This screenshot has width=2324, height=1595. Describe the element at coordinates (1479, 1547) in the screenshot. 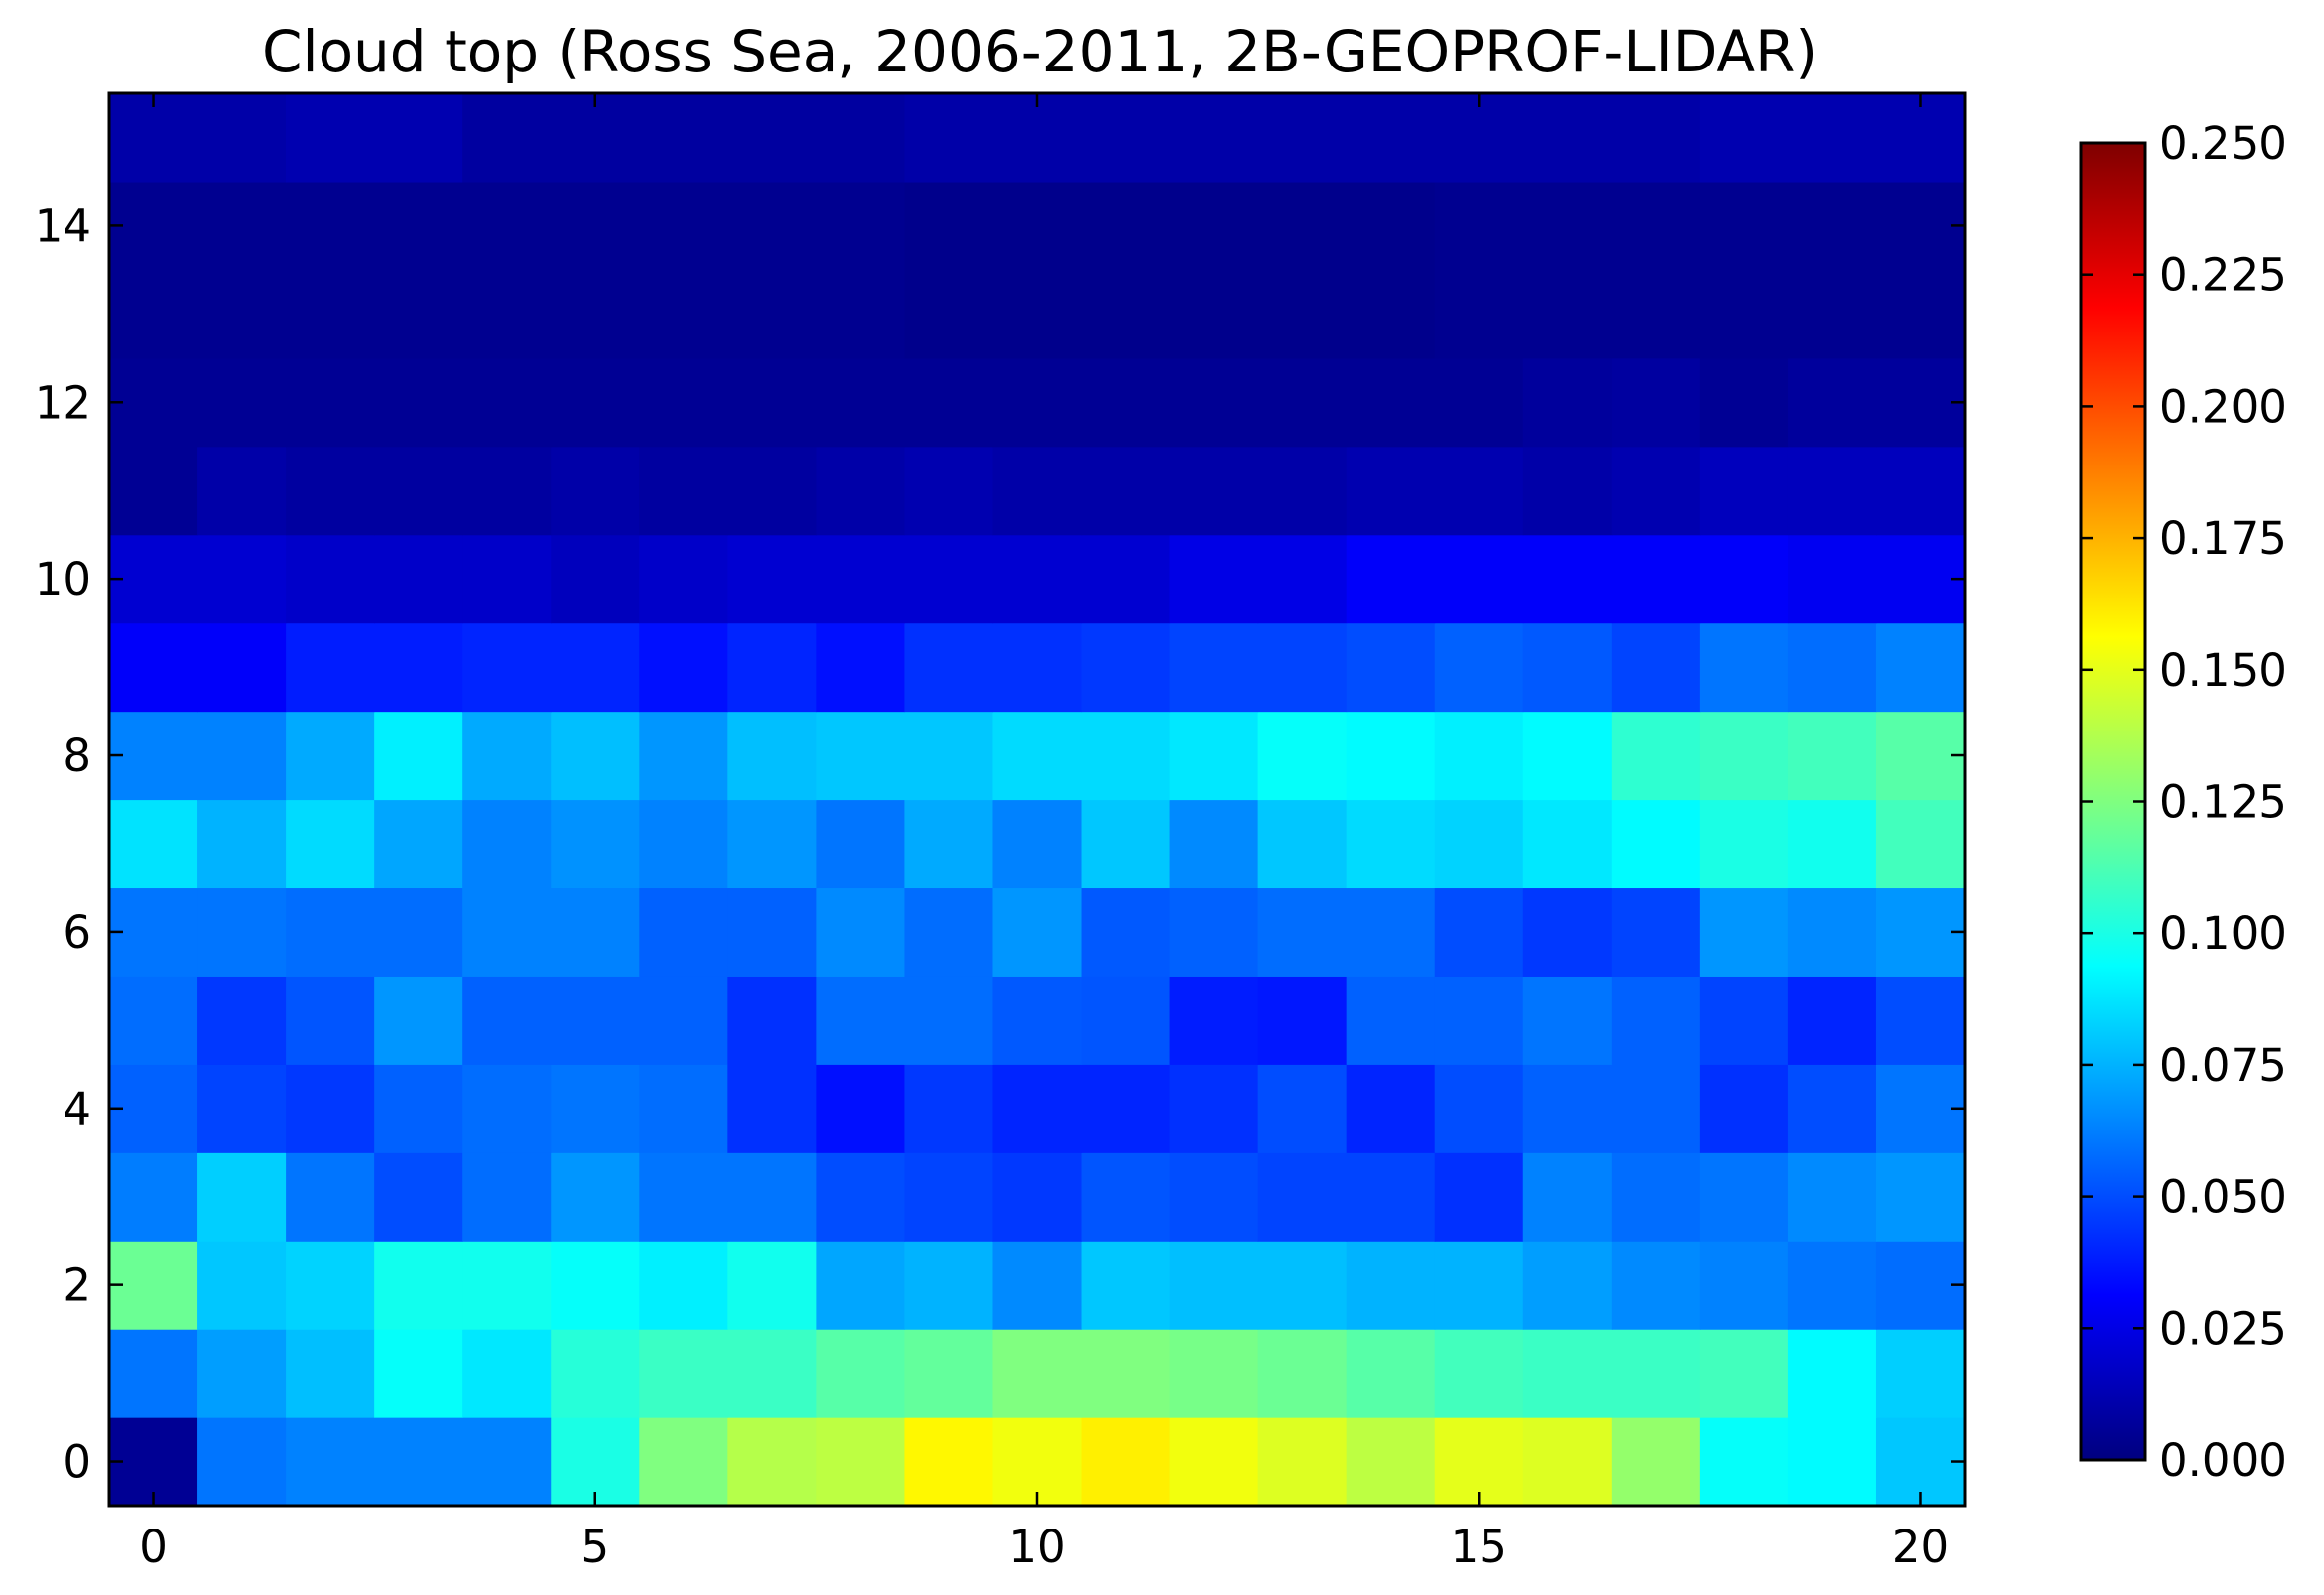

I see `x-tick-label: 15` at that location.